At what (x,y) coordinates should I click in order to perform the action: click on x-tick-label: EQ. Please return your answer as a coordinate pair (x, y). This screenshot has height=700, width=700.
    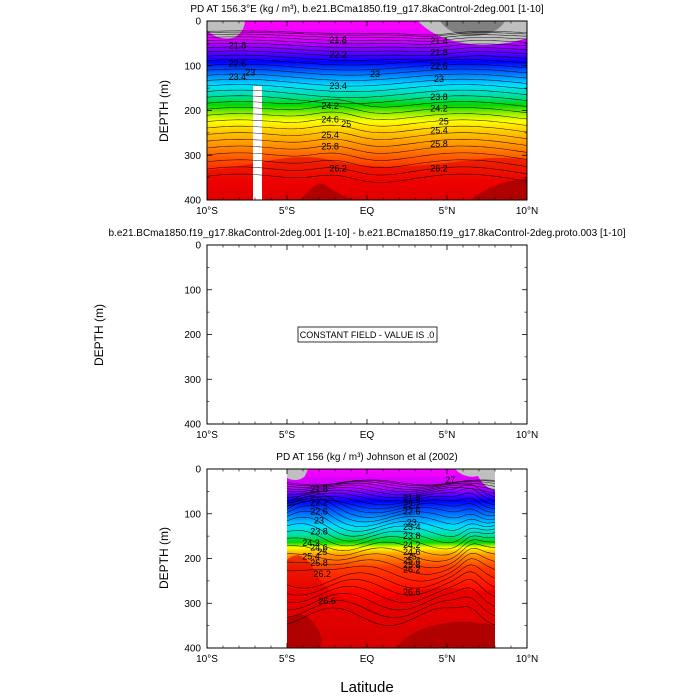
    Looking at the image, I should click on (367, 211).